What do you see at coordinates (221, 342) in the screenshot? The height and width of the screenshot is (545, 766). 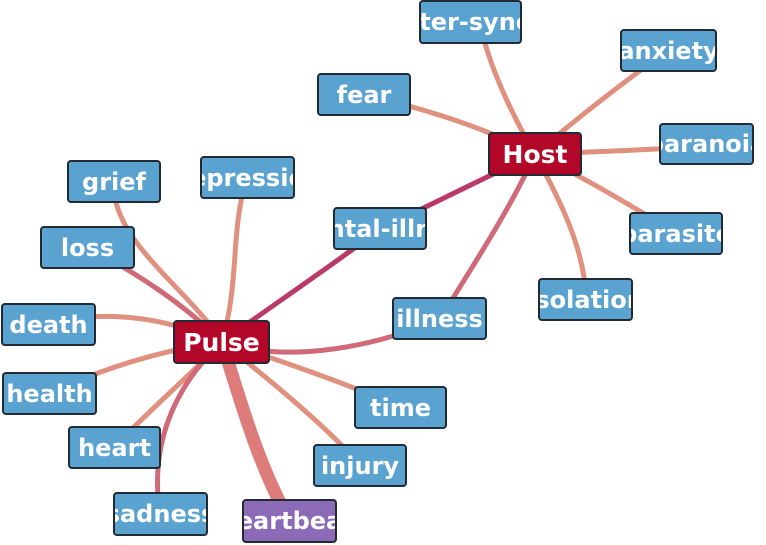 I see `hub-node-pulse: Pulse` at bounding box center [221, 342].